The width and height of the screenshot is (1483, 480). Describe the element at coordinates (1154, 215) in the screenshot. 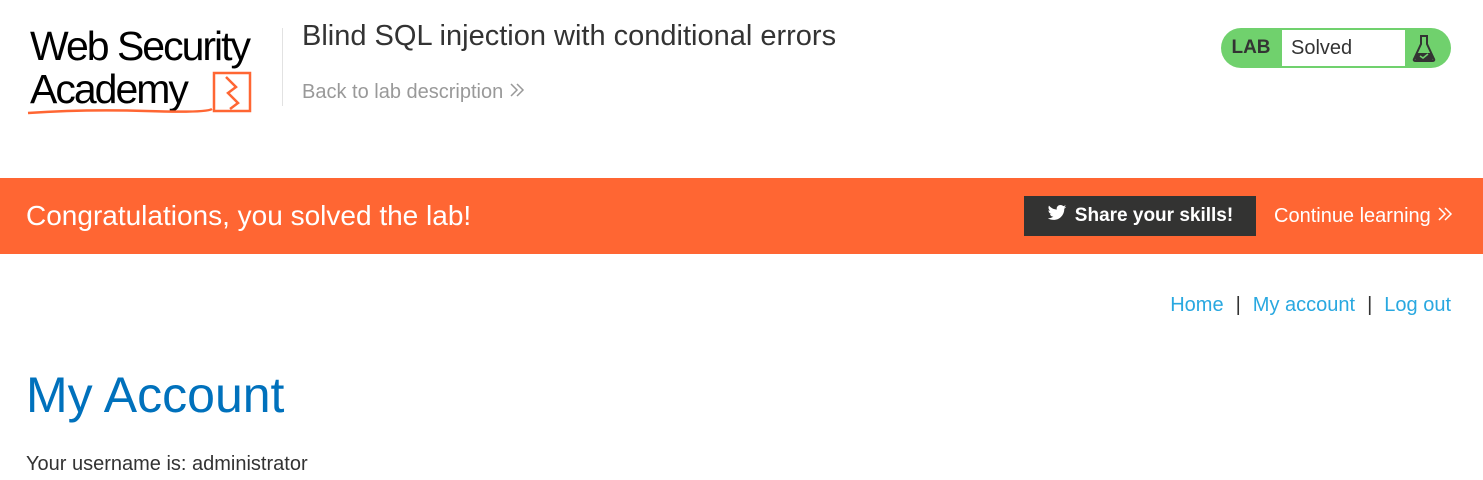

I see `share-button-label: Share your skills!` at that location.